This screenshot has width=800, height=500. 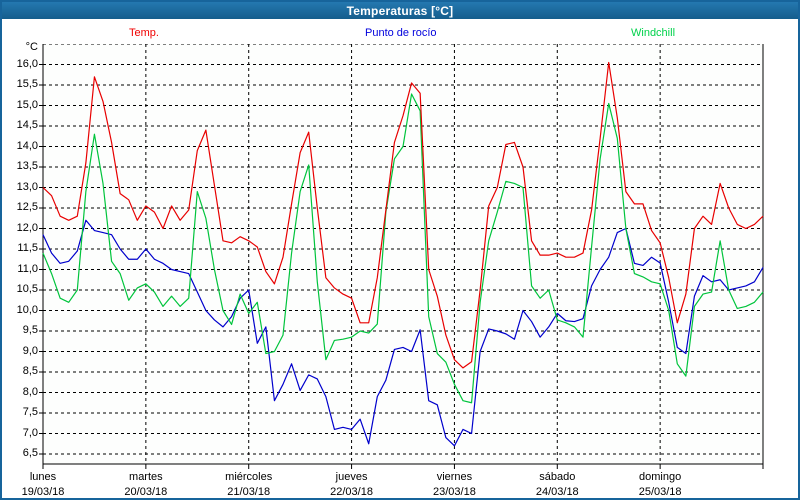 I want to click on y-axis-label: 15,0, so click(x=27, y=104).